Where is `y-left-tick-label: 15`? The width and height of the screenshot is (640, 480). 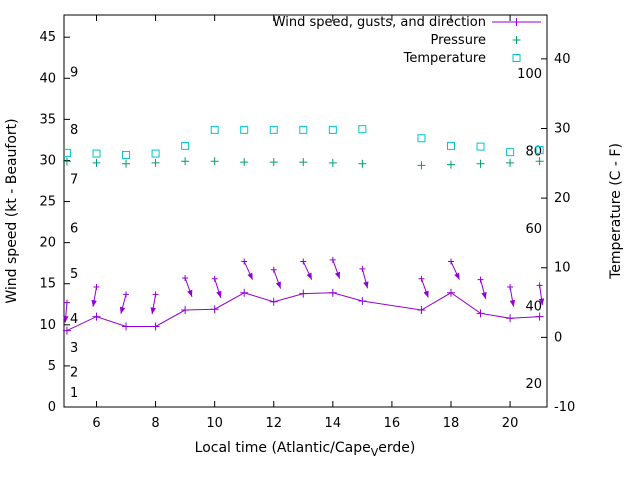 y-left-tick-label: 15 is located at coordinates (47, 284).